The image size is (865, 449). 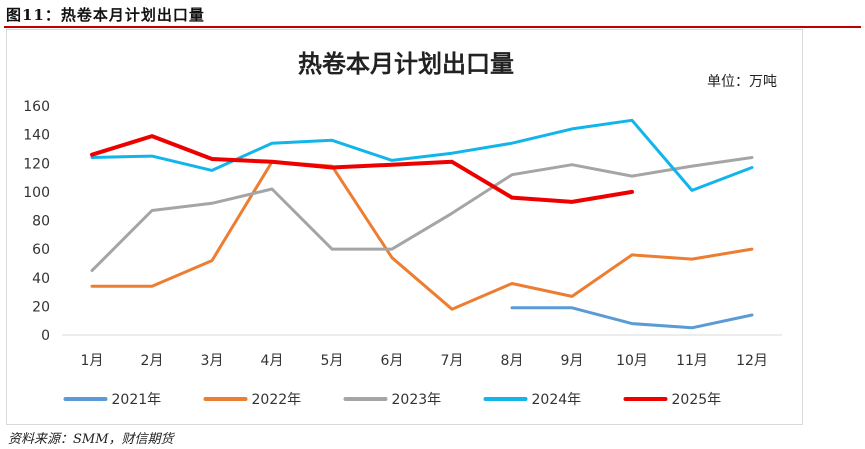 What do you see at coordinates (272, 361) in the screenshot?
I see `x-tick-label: 4月` at bounding box center [272, 361].